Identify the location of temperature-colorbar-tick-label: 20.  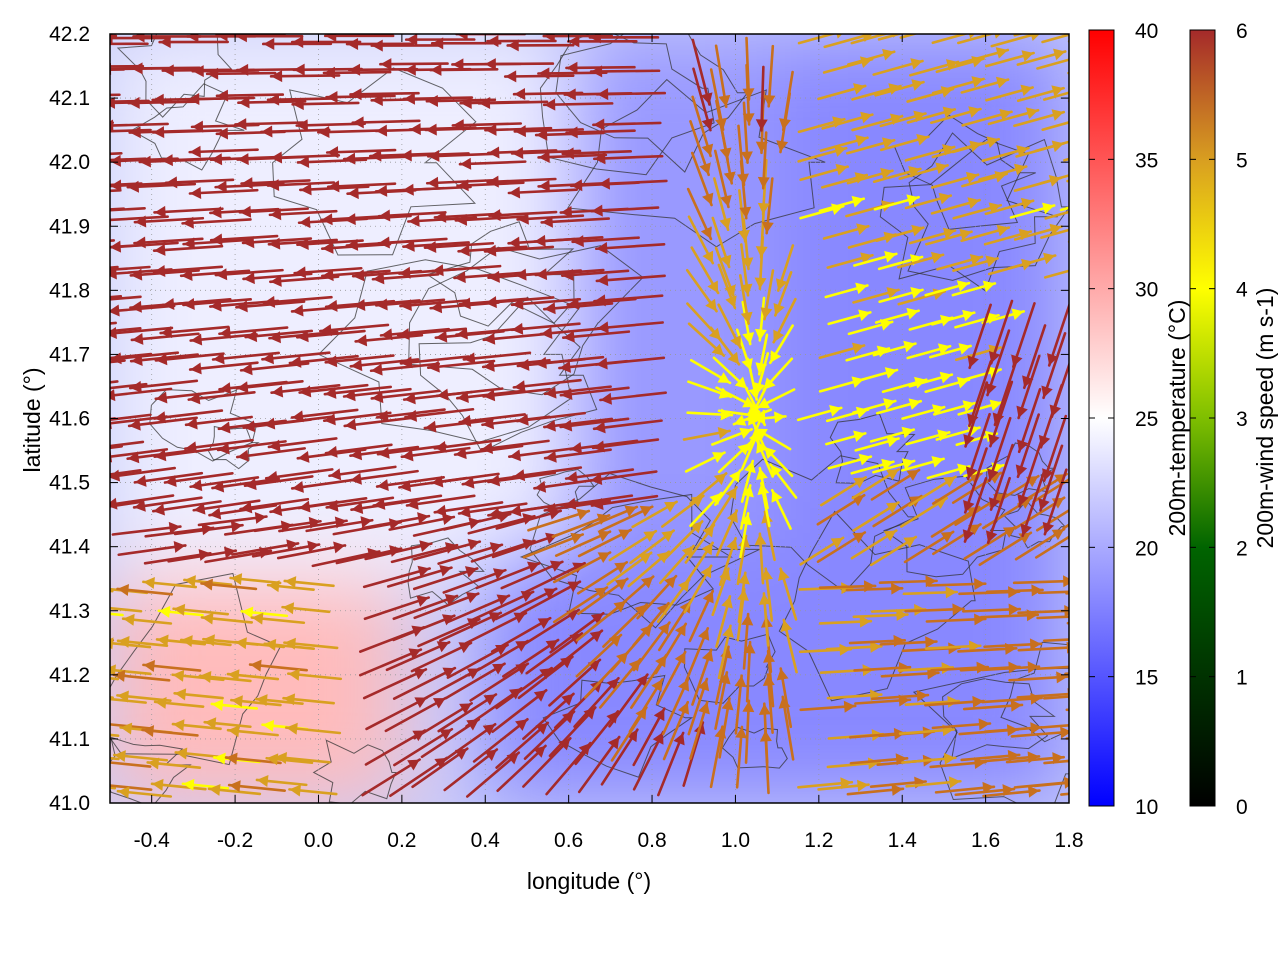
(1146, 548).